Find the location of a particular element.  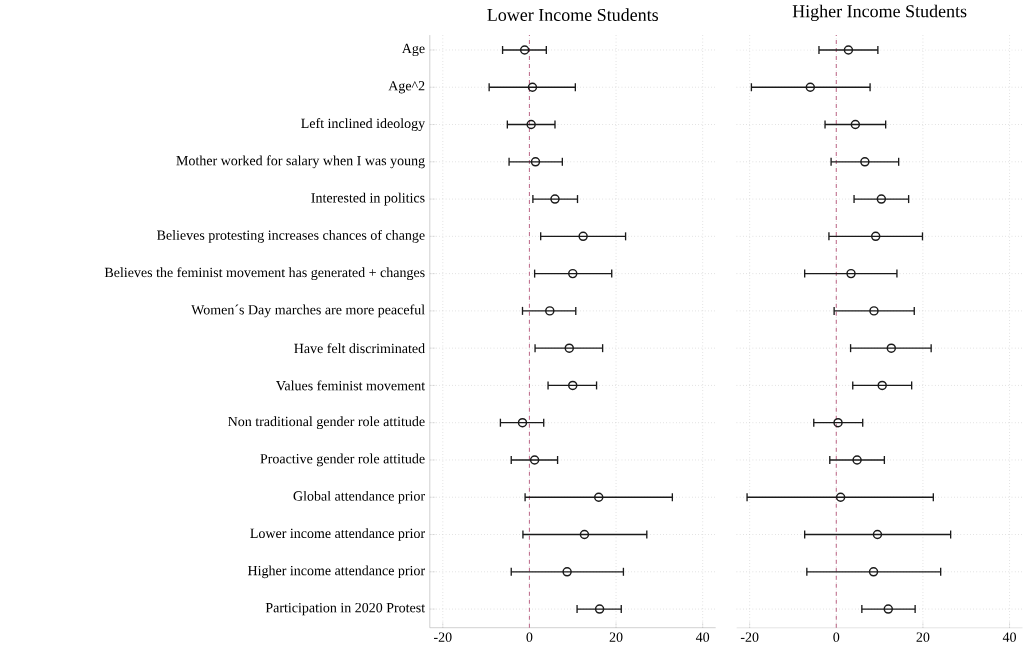

chart-title: Lower Income Students is located at coordinates (573, 15).